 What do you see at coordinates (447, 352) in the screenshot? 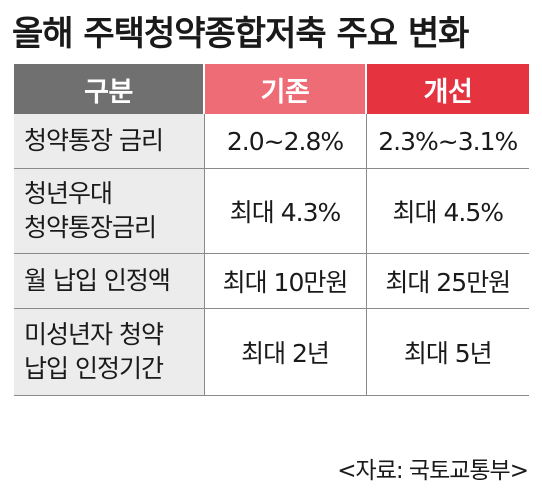
I see `row-after-value: 최대 5년` at bounding box center [447, 352].